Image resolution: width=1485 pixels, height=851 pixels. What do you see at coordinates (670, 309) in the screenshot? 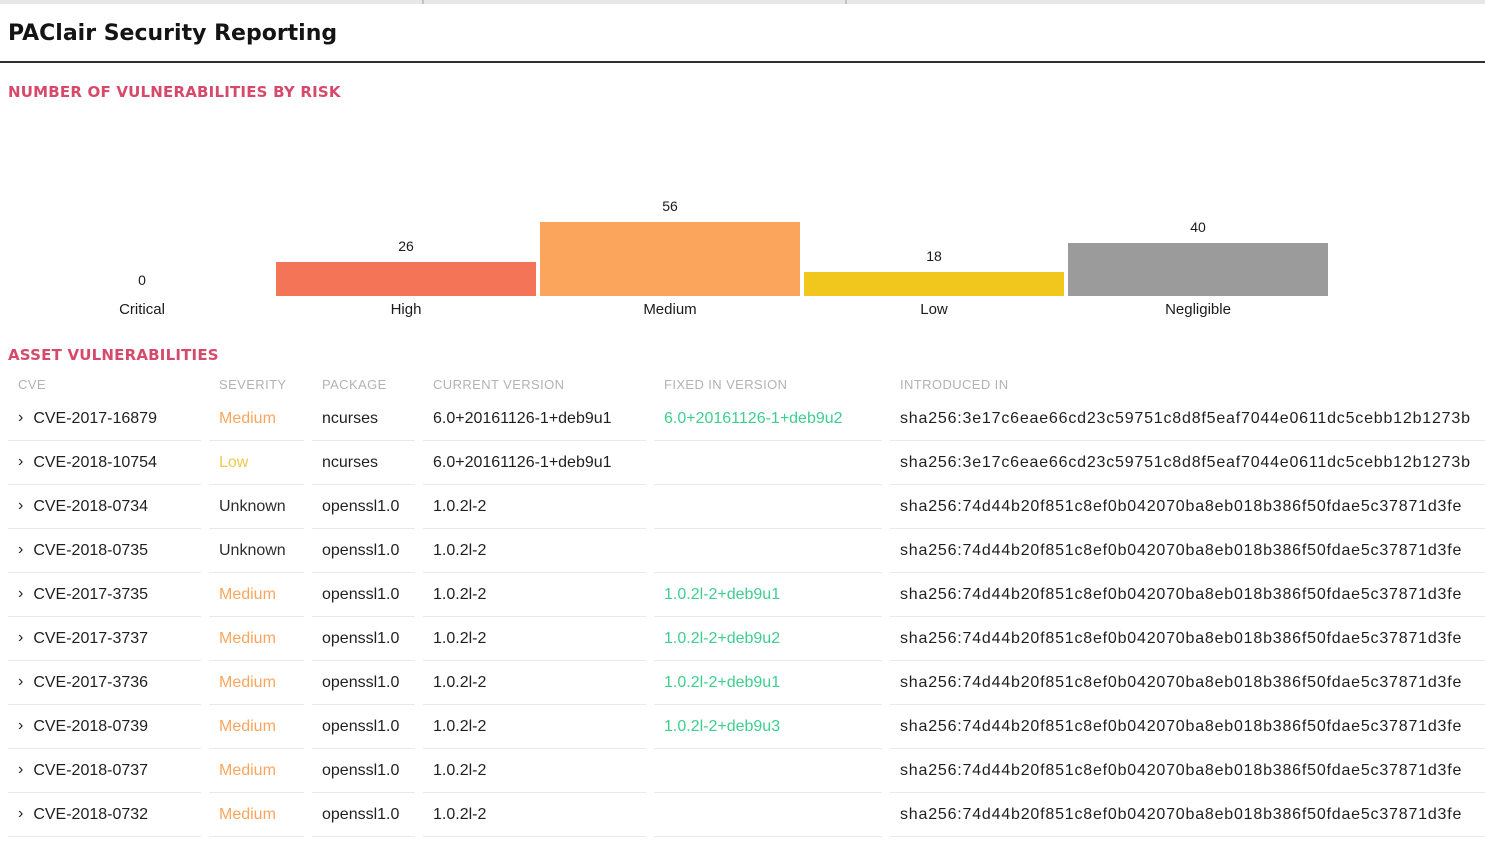
I see `bar-category-label-medium: Medium` at bounding box center [670, 309].